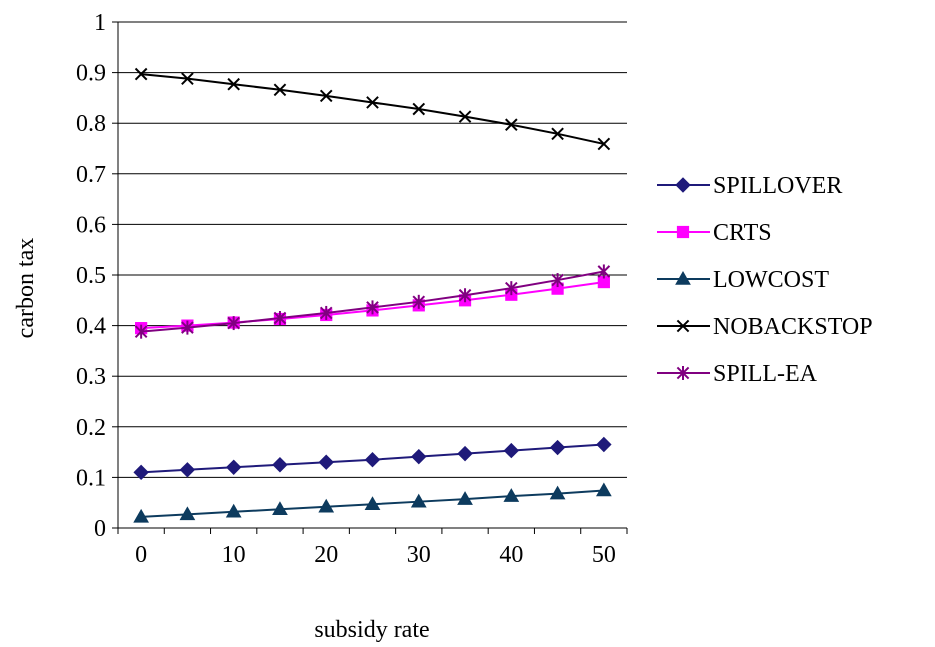  I want to click on x-tick-label: 10, so click(234, 555).